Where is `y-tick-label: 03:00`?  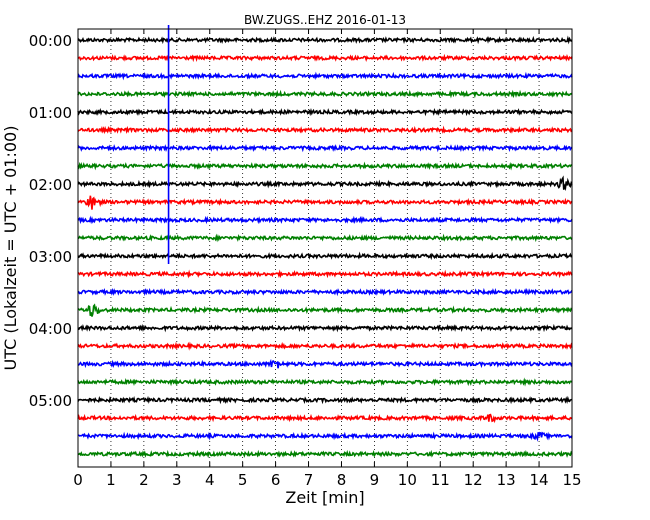
y-tick-label: 03:00 is located at coordinates (50, 257).